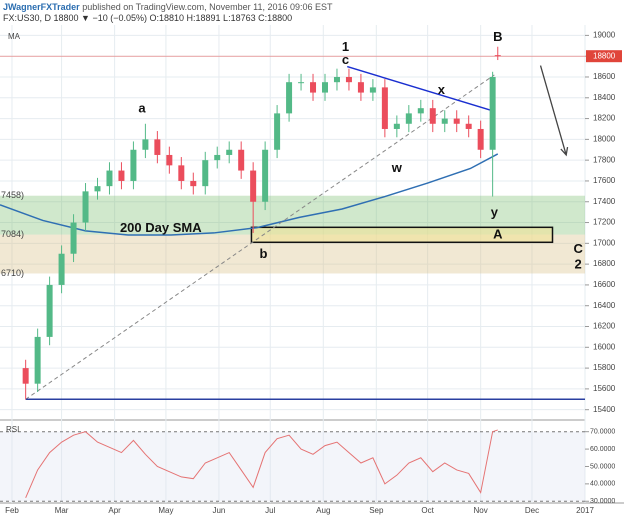 This screenshot has height=520, width=624. Describe the element at coordinates (481, 510) in the screenshot. I see `x-tick-label: Nov` at that location.